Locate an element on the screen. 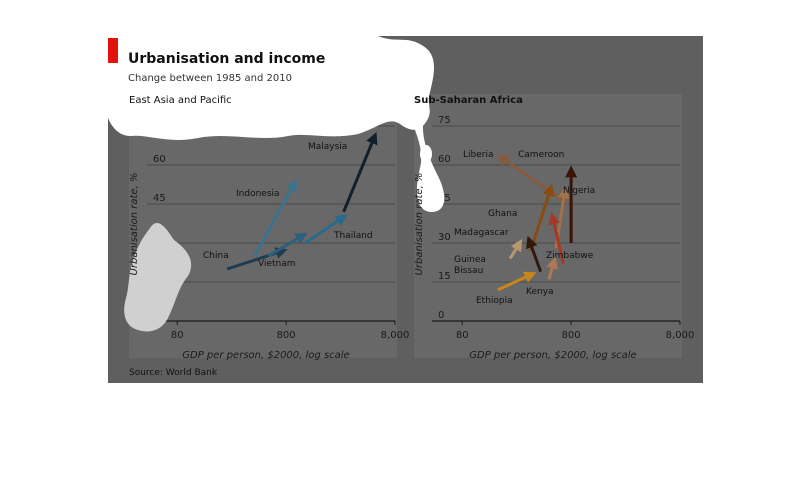  series-label: Indonesia is located at coordinates (258, 194).